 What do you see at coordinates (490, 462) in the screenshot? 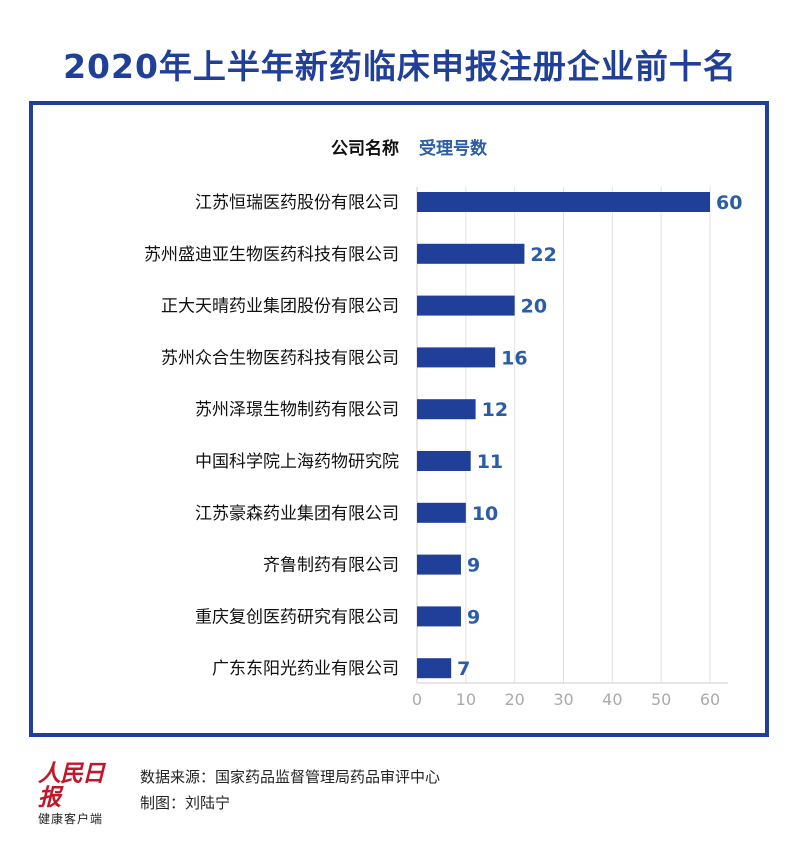
I see `bar-value-label: 11` at bounding box center [490, 462].